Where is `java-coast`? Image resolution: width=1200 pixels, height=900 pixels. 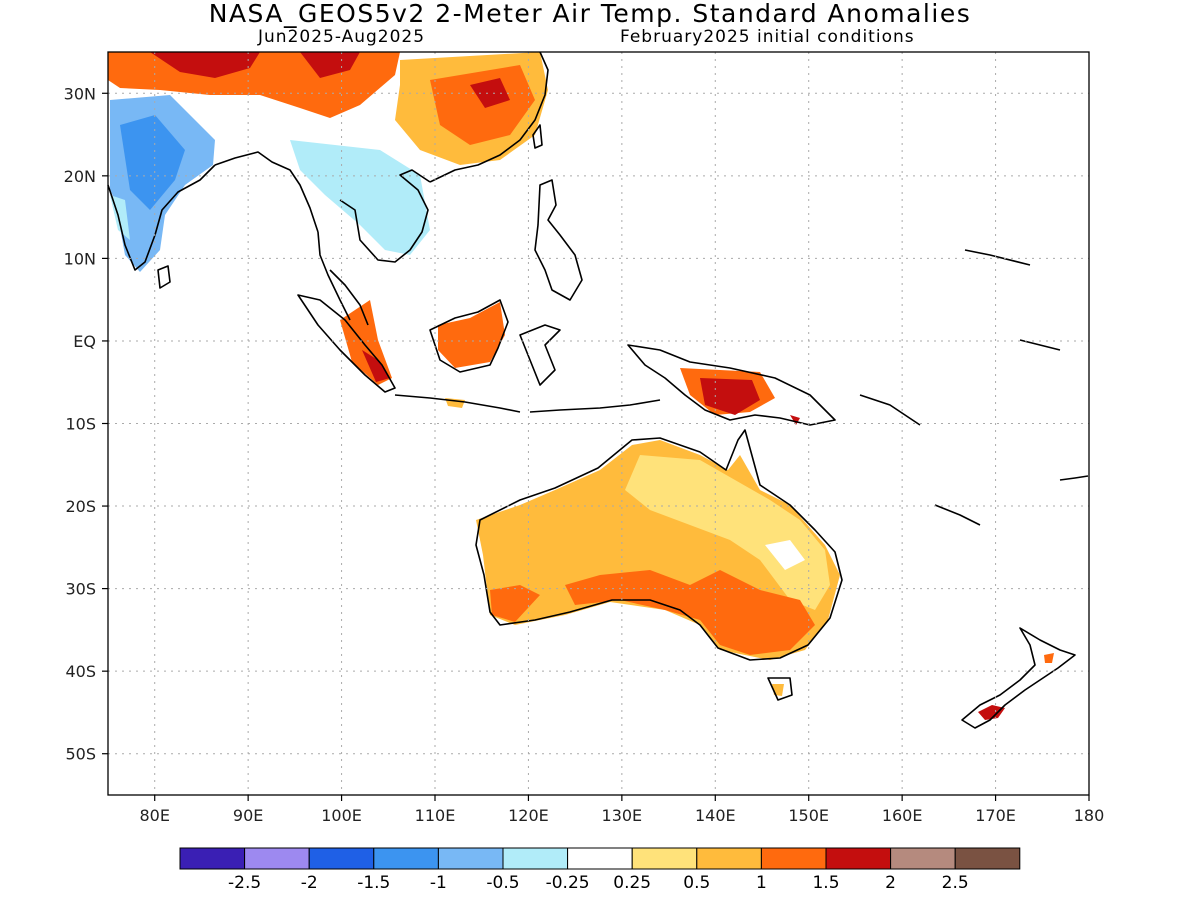
java-coast is located at coordinates (457, 403).